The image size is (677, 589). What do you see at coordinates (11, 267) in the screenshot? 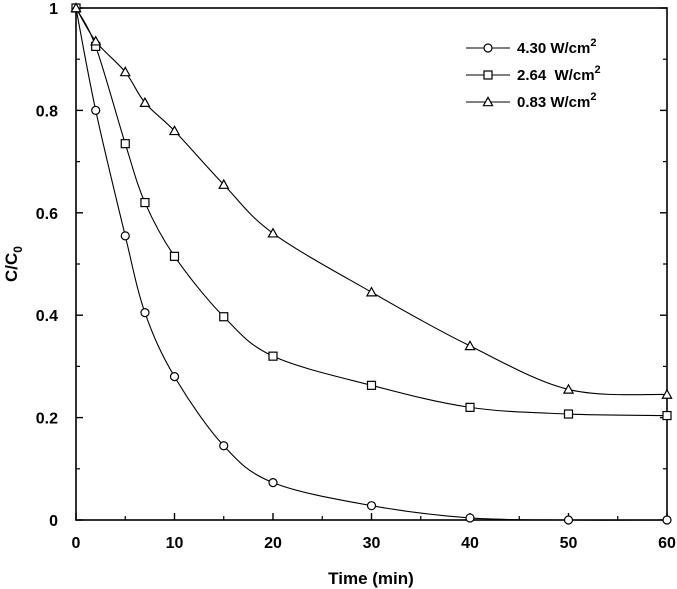
I see `y-axis-label-main: C/C` at bounding box center [11, 267].